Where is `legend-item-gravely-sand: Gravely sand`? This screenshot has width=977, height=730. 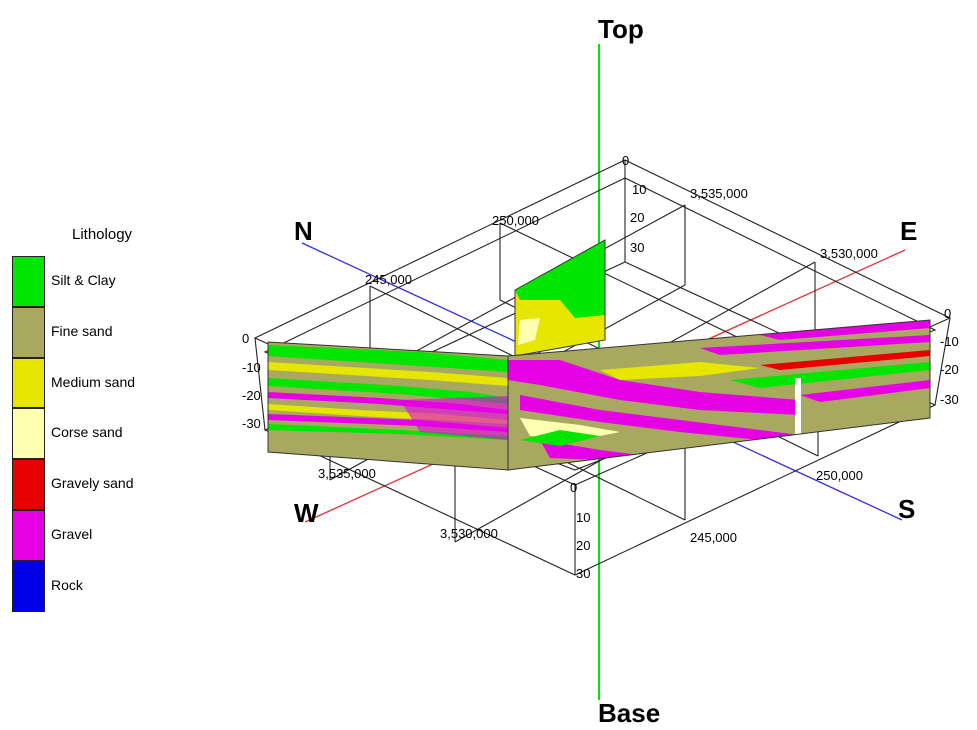
legend-item-gravely-sand: Gravely sand is located at coordinates (92, 484).